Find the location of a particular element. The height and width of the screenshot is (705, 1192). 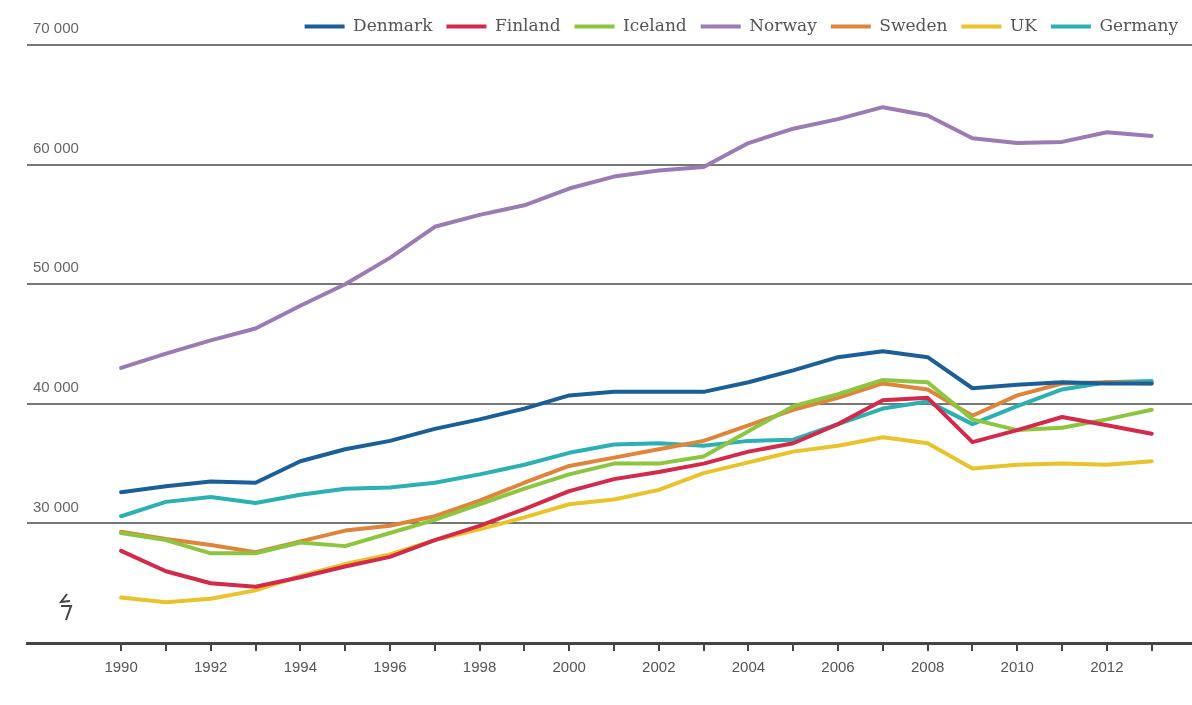

x-tick-label: 2010 is located at coordinates (1017, 667).